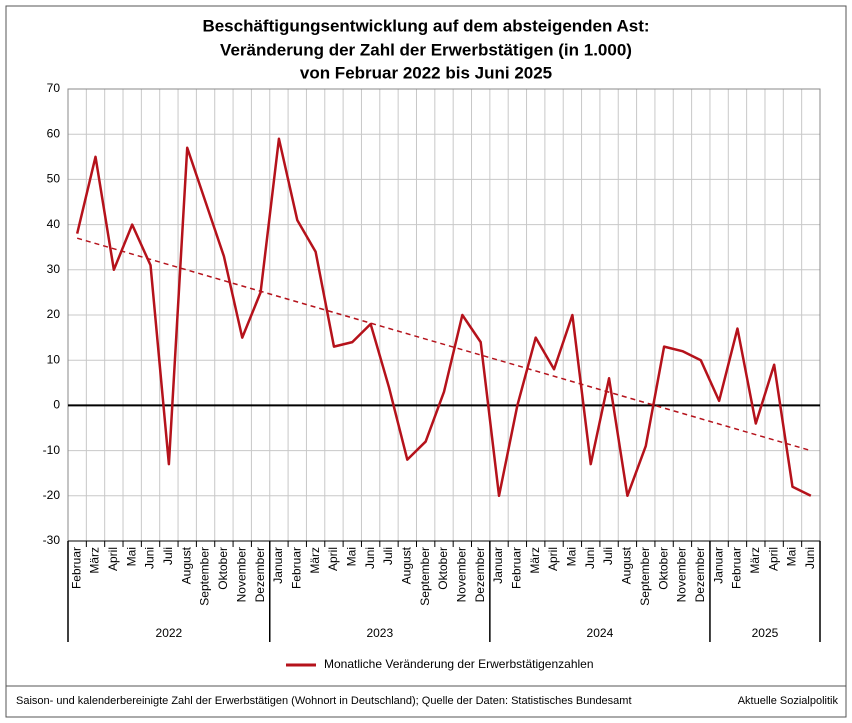 The height and width of the screenshot is (723, 852). I want to click on chart-title: von Februar 2022 bis Juni 2025, so click(426, 72).